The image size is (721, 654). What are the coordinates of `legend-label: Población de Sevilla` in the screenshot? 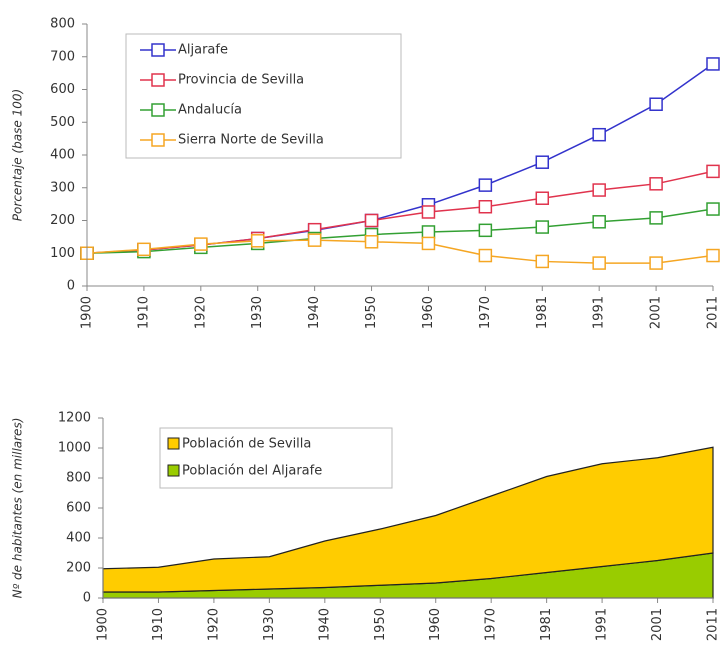 It's located at (246, 444).